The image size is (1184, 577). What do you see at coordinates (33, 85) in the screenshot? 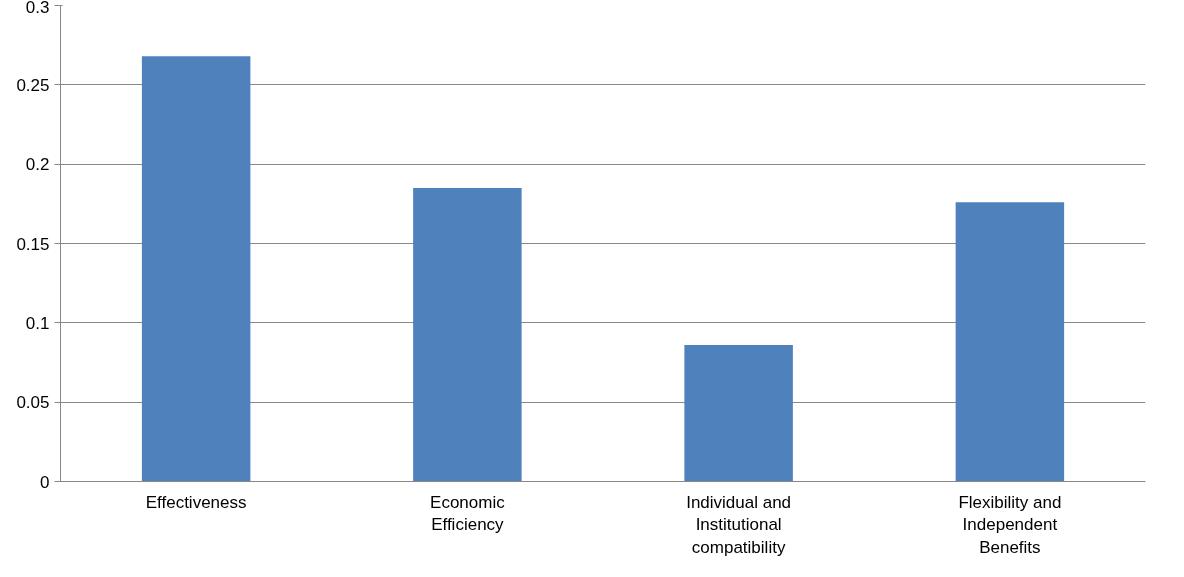
I see `y-tick-label: 0.25` at bounding box center [33, 85].